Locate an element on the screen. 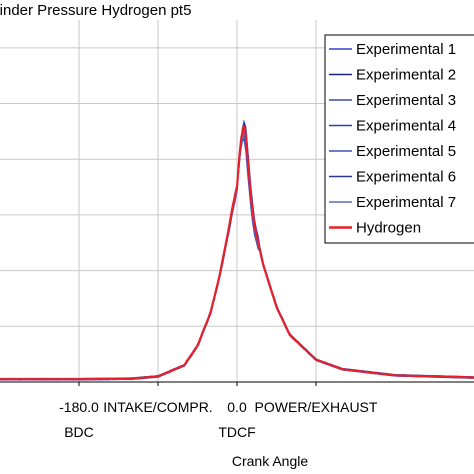 The width and height of the screenshot is (474, 474). legend-label-experimental-6: Experimental 6 is located at coordinates (406, 177).